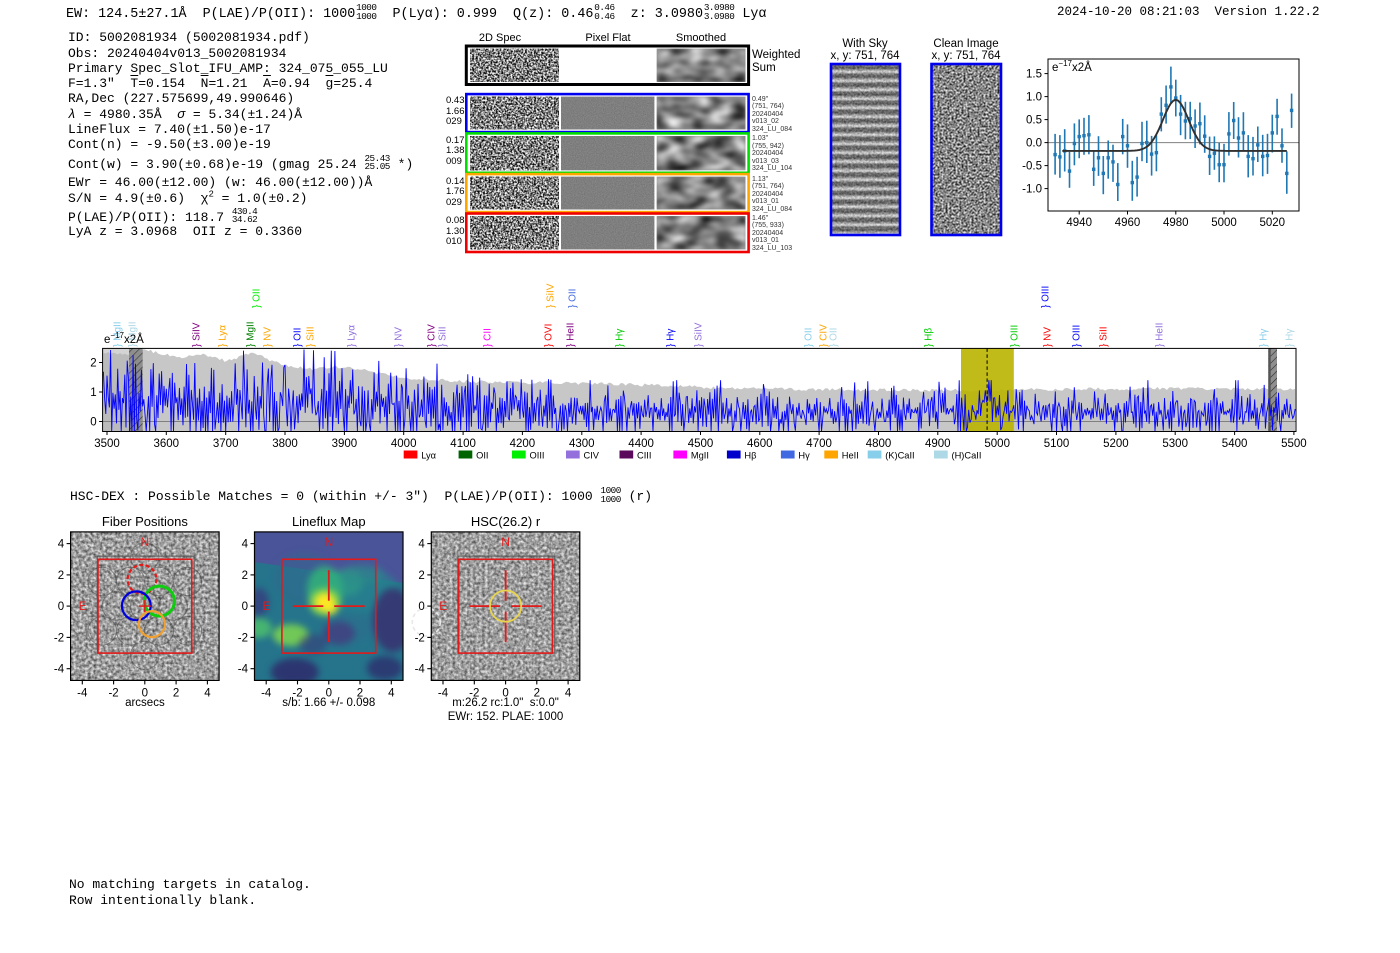 Image resolution: width=1400 pixels, height=953 pixels. What do you see at coordinates (1294, 444) in the screenshot?
I see `svg-text: 5500` at bounding box center [1294, 444].